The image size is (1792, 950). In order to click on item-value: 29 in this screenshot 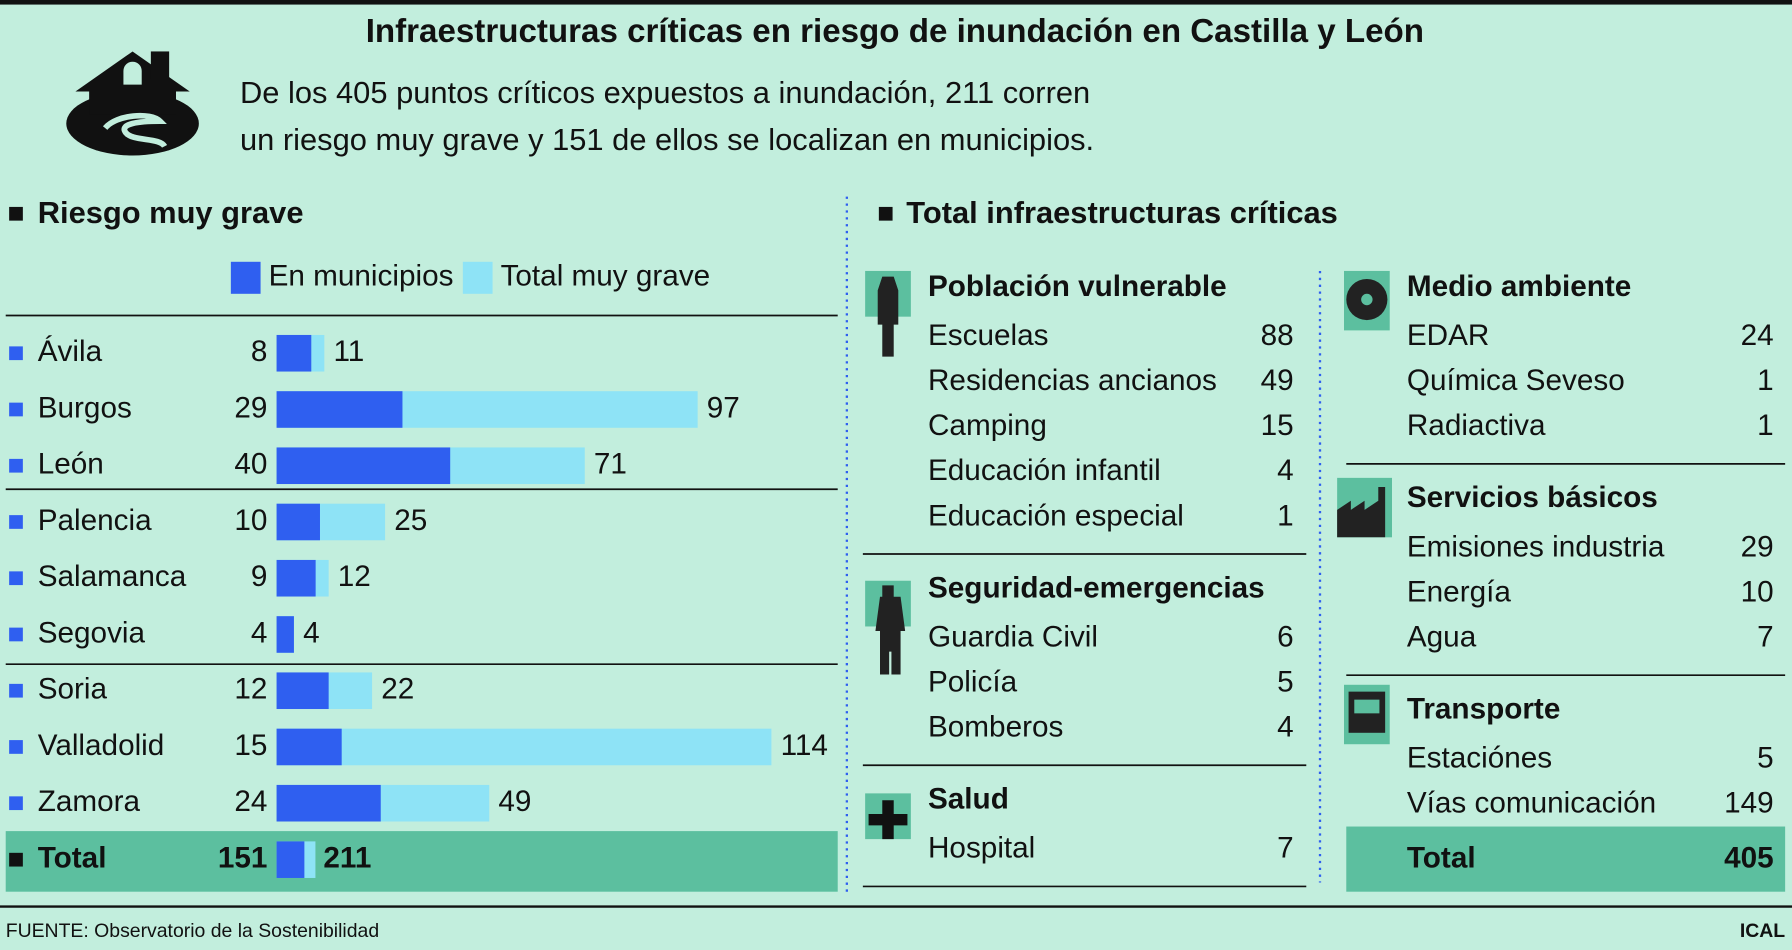, I will do `click(1757, 546)`.